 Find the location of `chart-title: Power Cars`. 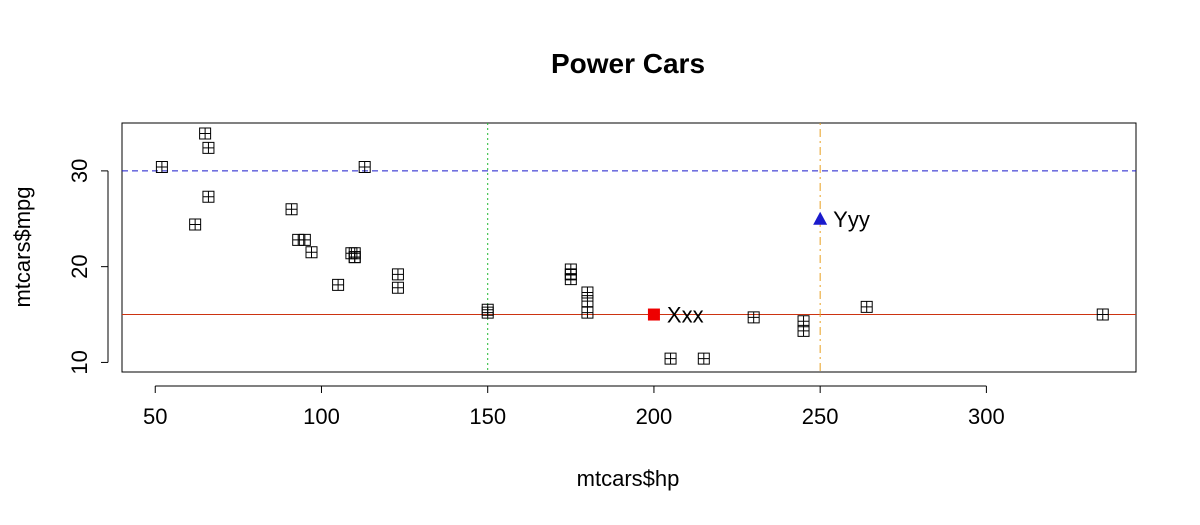

chart-title: Power Cars is located at coordinates (628, 63).